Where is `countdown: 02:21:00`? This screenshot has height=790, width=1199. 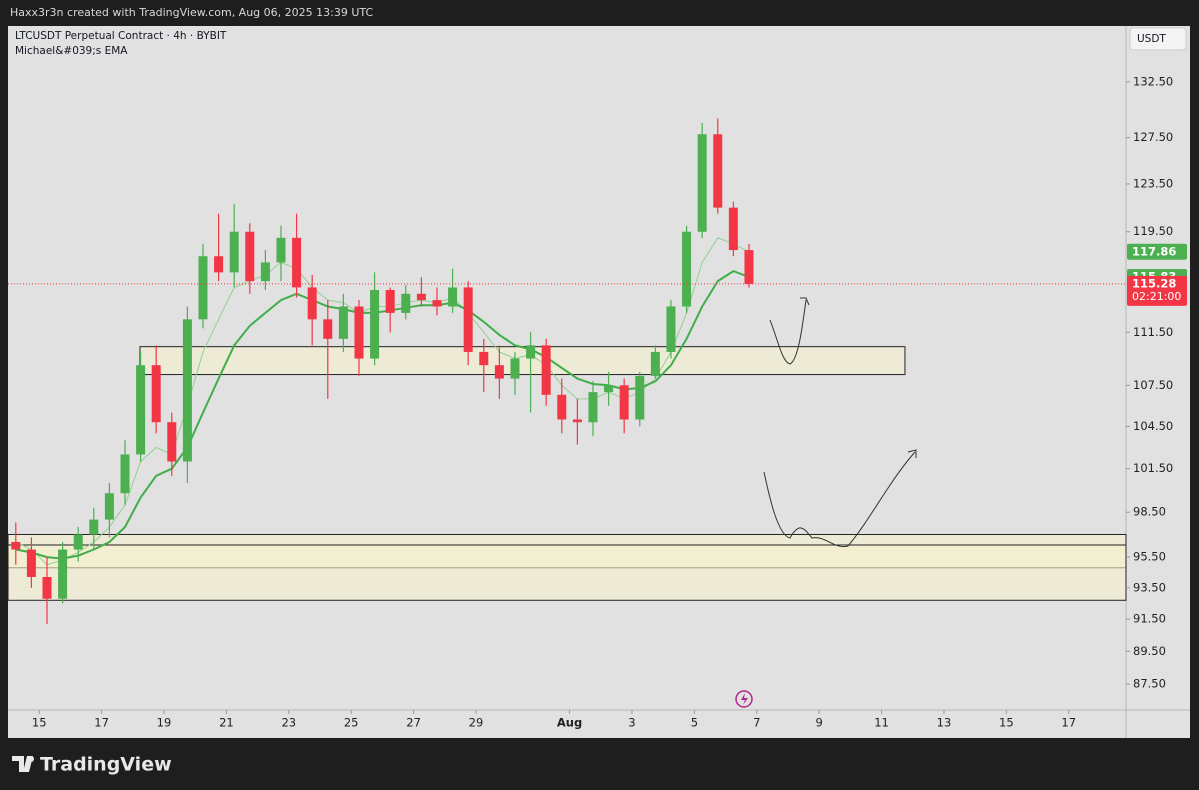 countdown: 02:21:00 is located at coordinates (1156, 296).